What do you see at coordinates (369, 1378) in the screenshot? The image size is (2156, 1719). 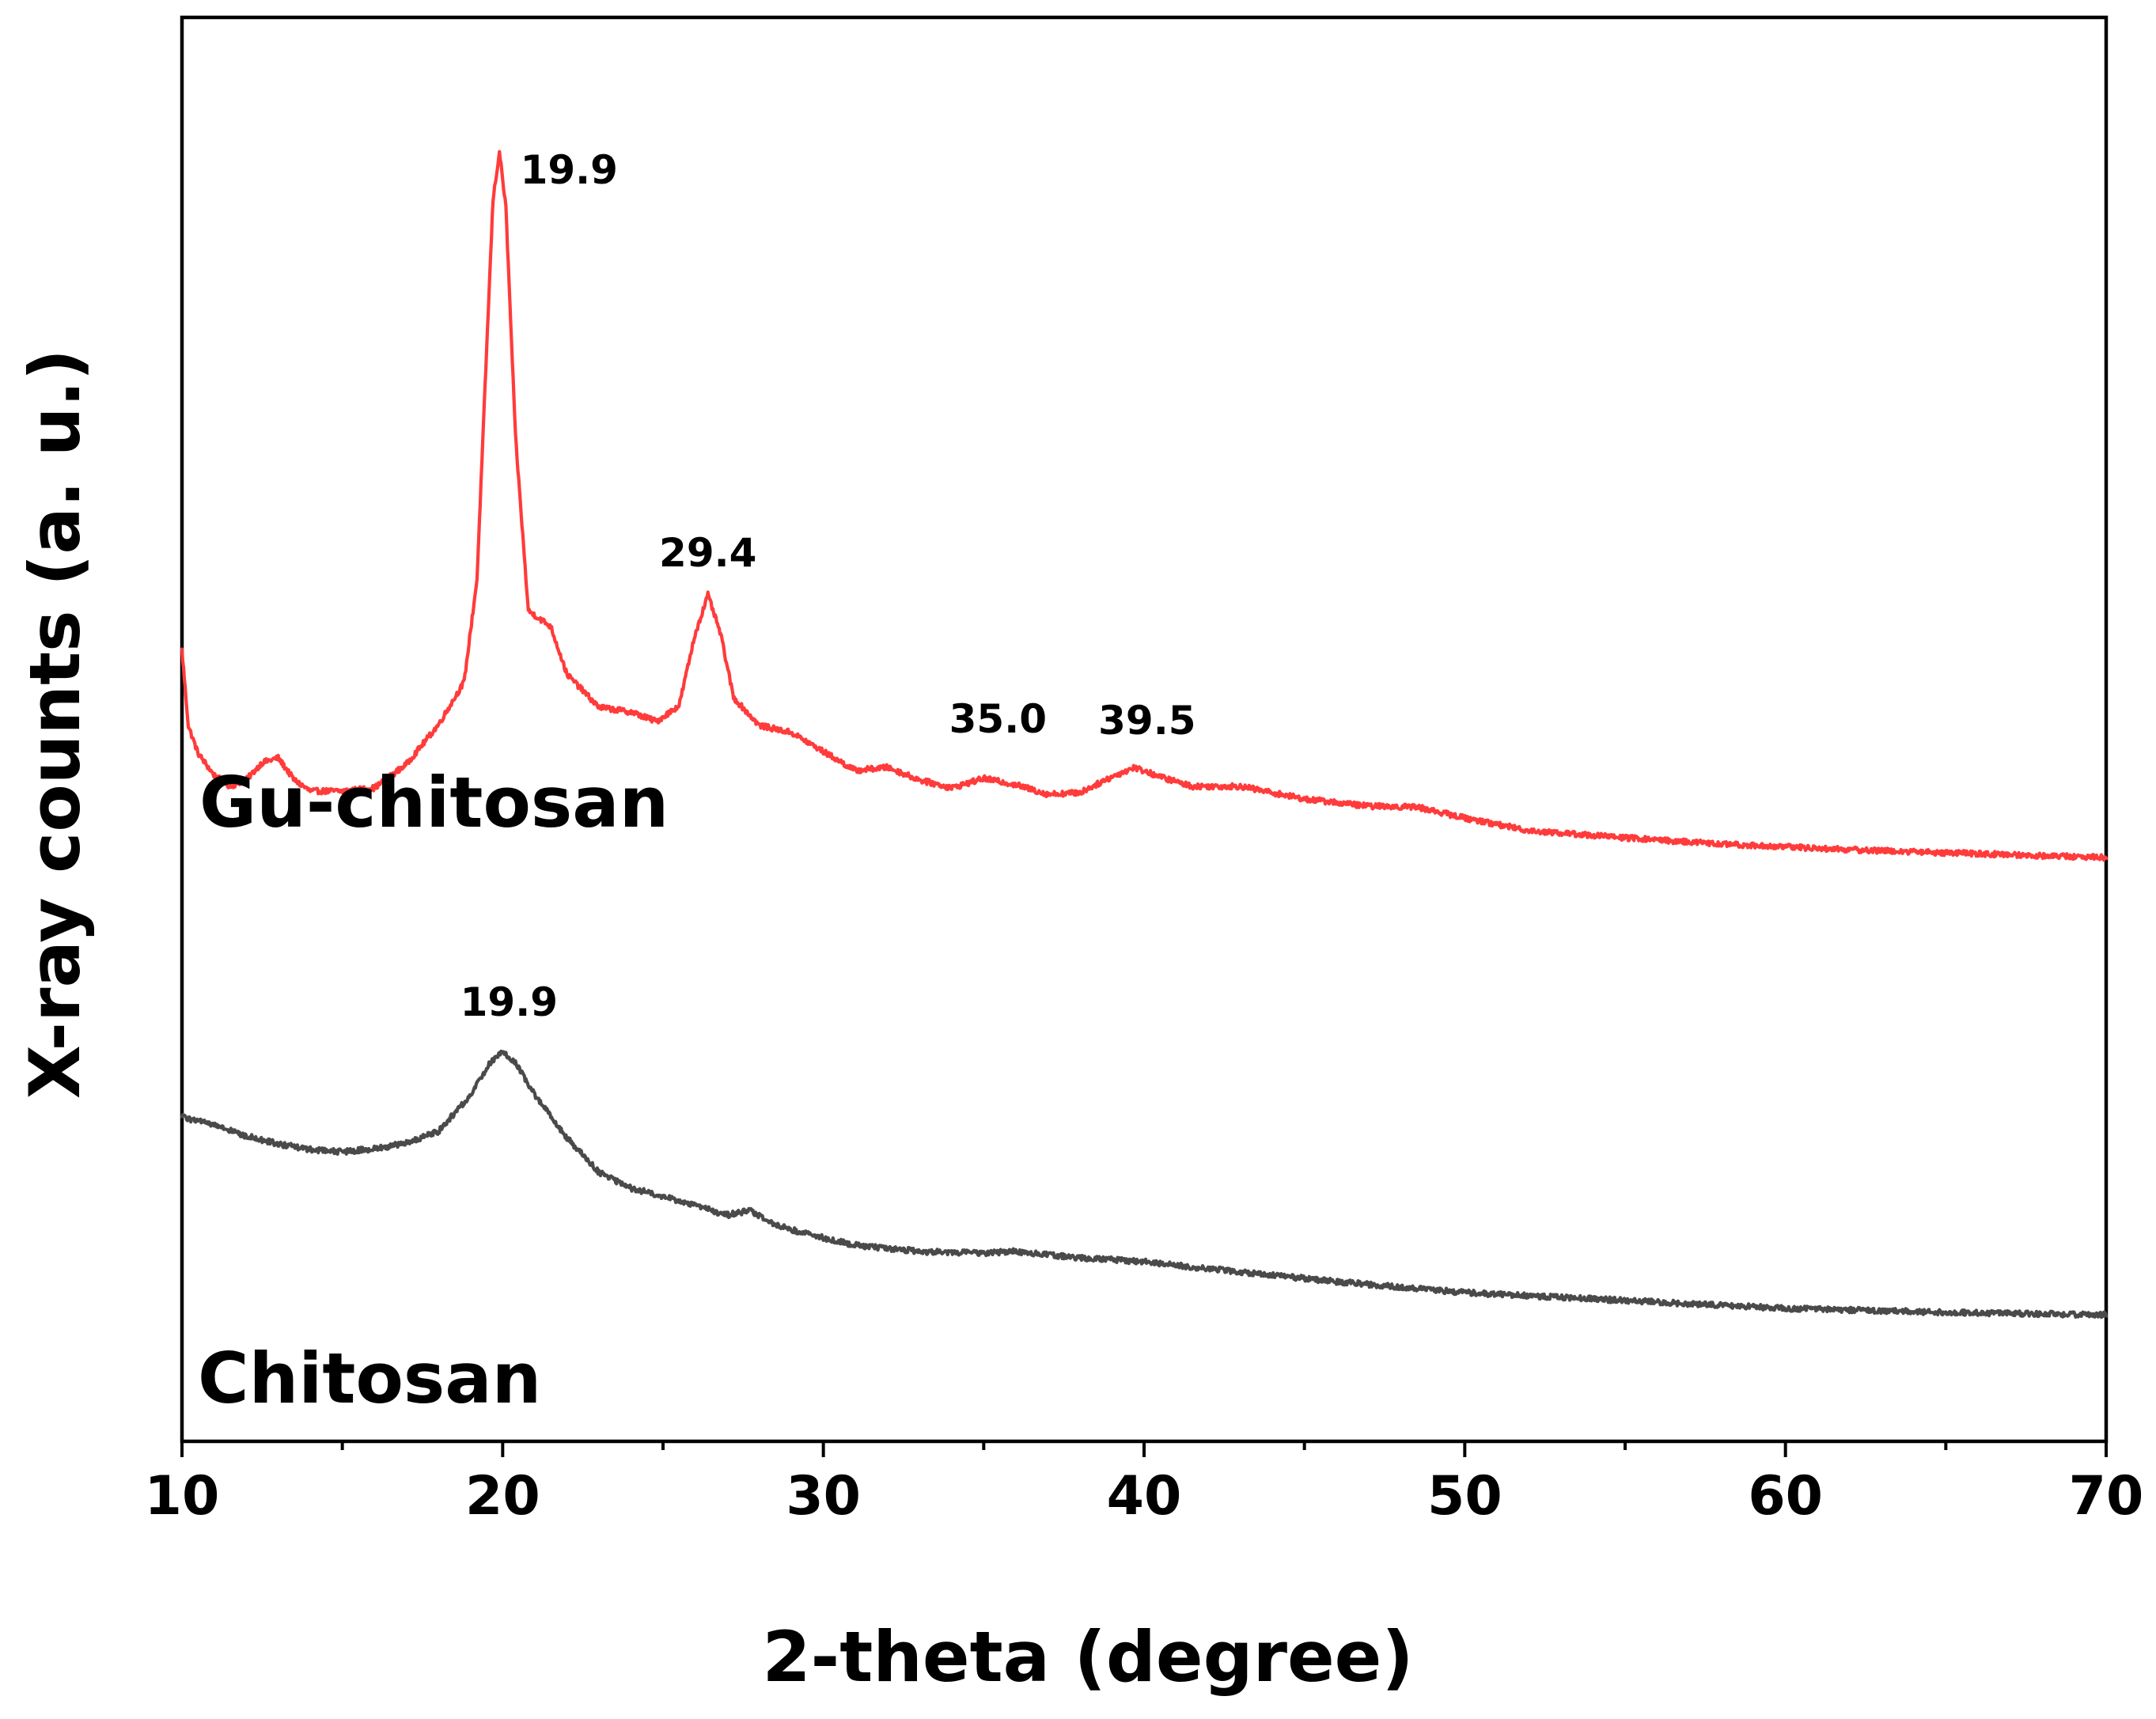 I see `series-label-chitosan: Chitosan` at bounding box center [369, 1378].